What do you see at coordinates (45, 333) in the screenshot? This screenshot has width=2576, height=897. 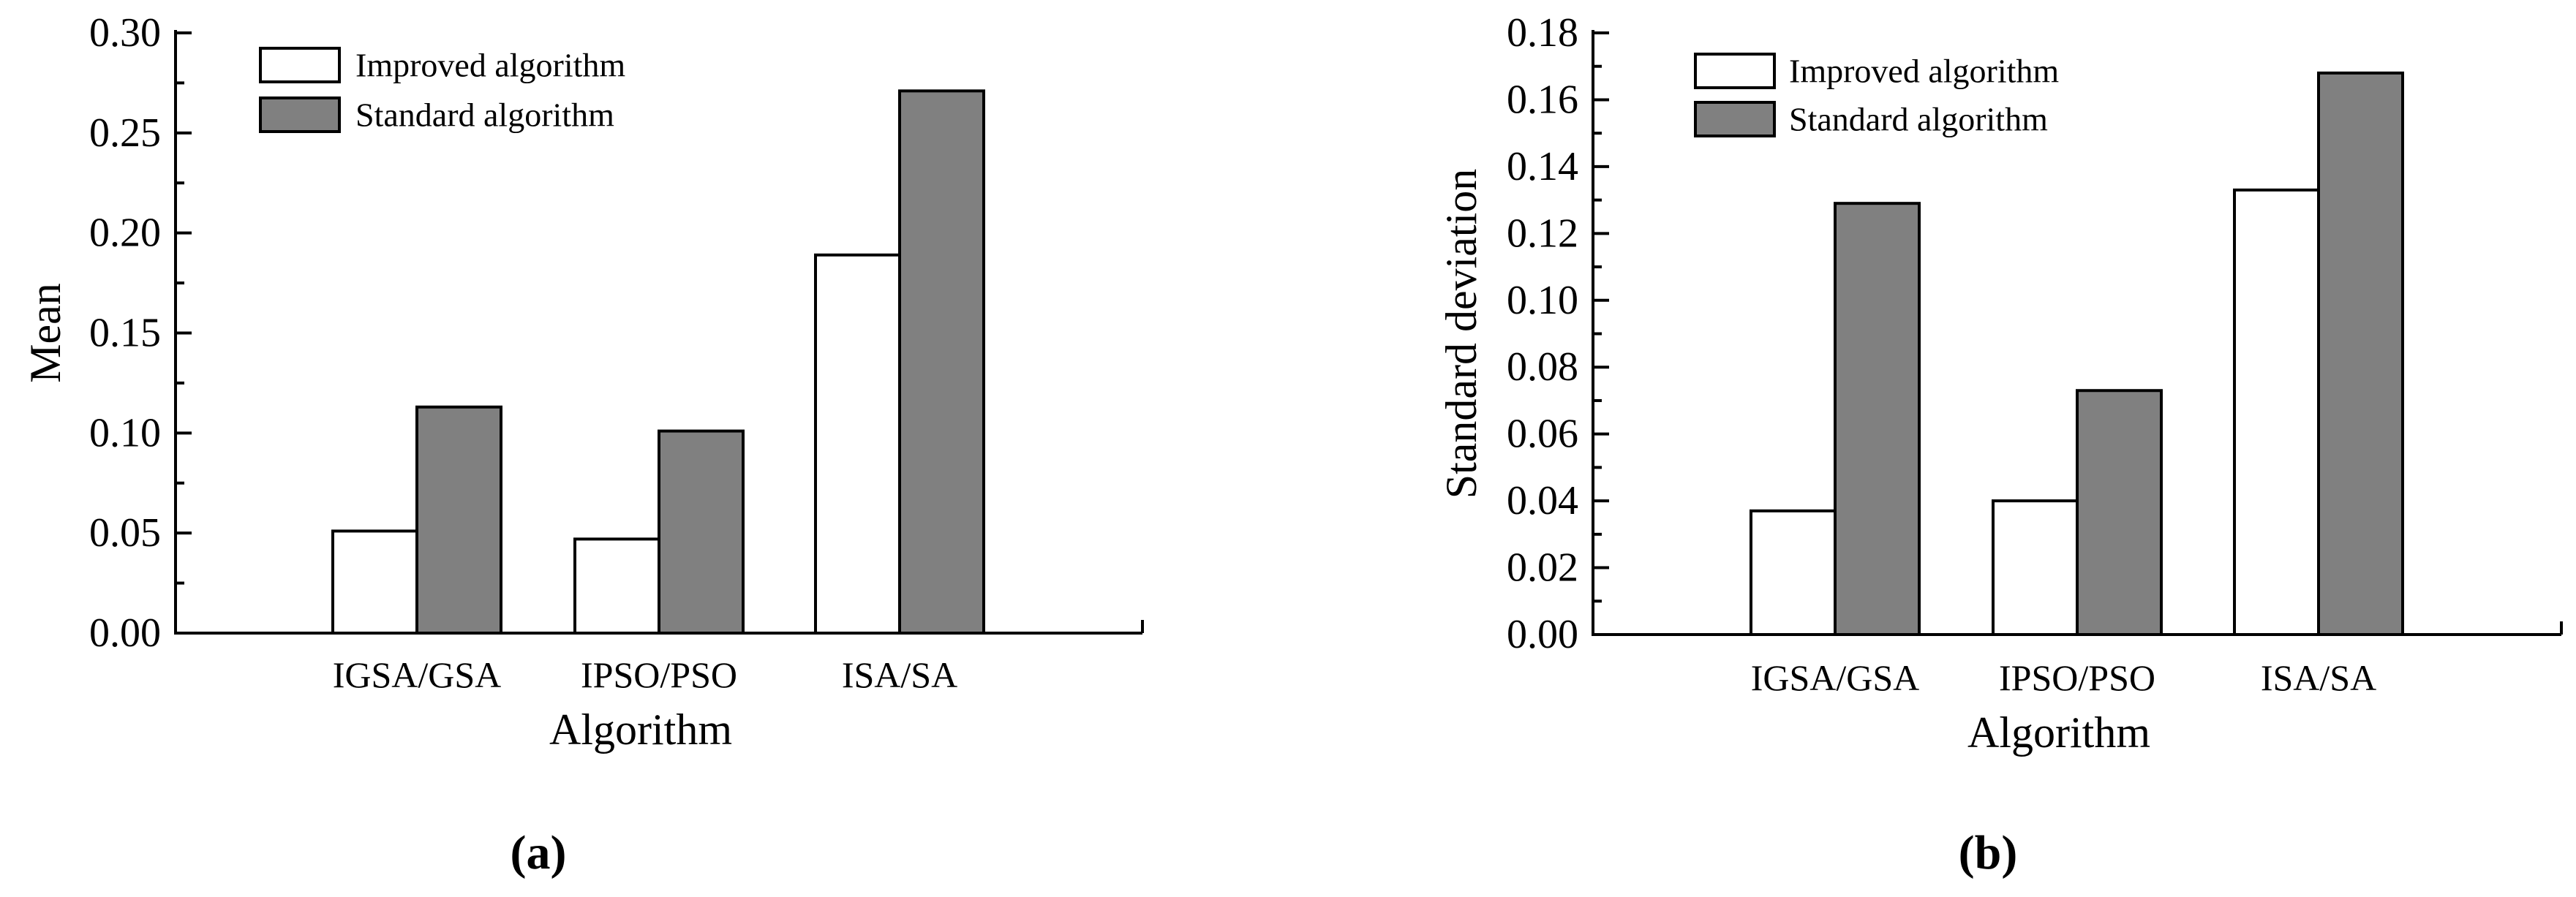 I see `y-axis-title: Mean` at bounding box center [45, 333].